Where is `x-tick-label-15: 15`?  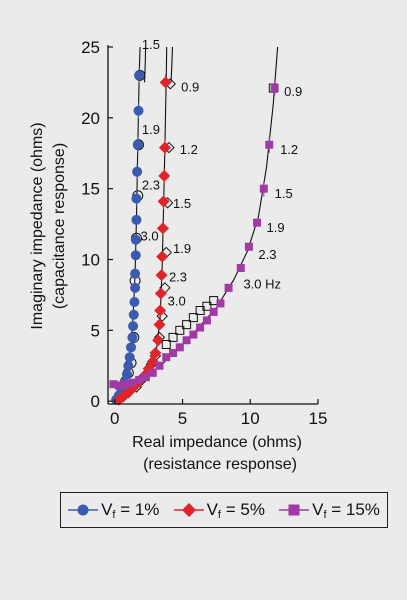
x-tick-label-15: 15 is located at coordinates (318, 418).